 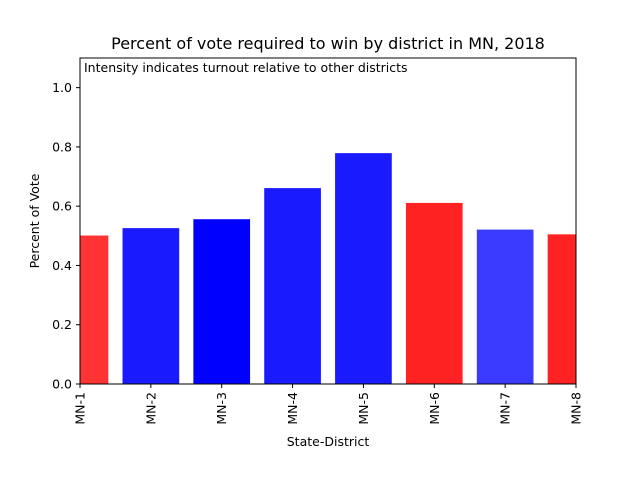 I want to click on x-tick-label-mn-3: MN-3, so click(x=221, y=408).